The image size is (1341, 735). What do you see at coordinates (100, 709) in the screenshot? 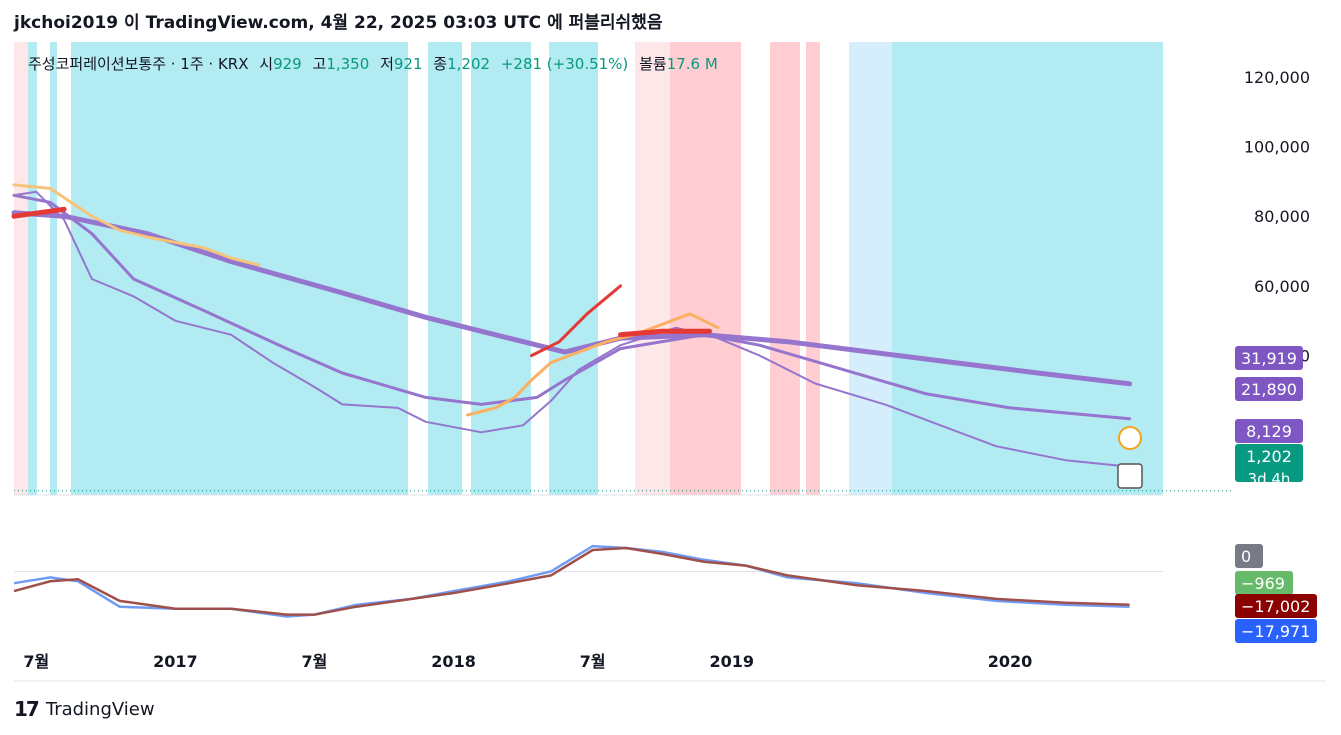
I see `brand-name: TradingView` at bounding box center [100, 709].